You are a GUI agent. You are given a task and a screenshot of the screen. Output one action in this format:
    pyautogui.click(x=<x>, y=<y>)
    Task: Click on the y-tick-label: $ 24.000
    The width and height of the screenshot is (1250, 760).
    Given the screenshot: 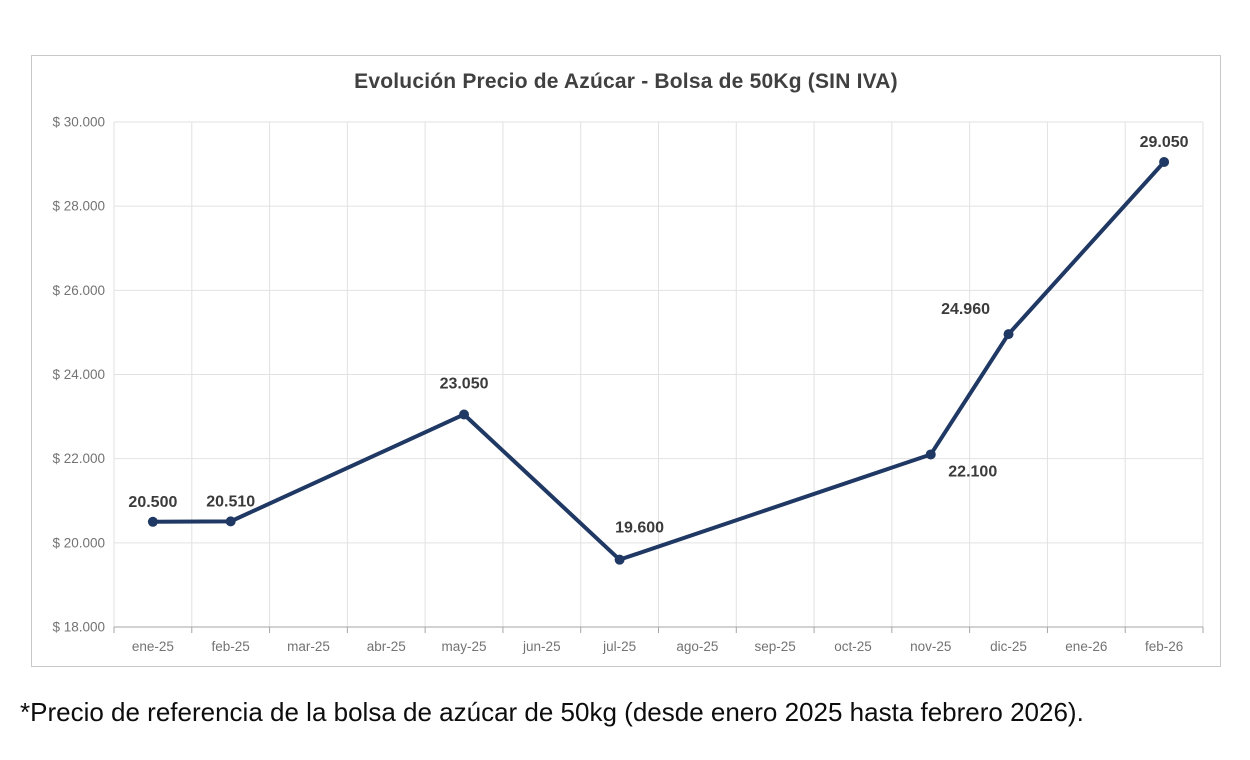 What is the action you would take?
    pyautogui.click(x=78, y=374)
    